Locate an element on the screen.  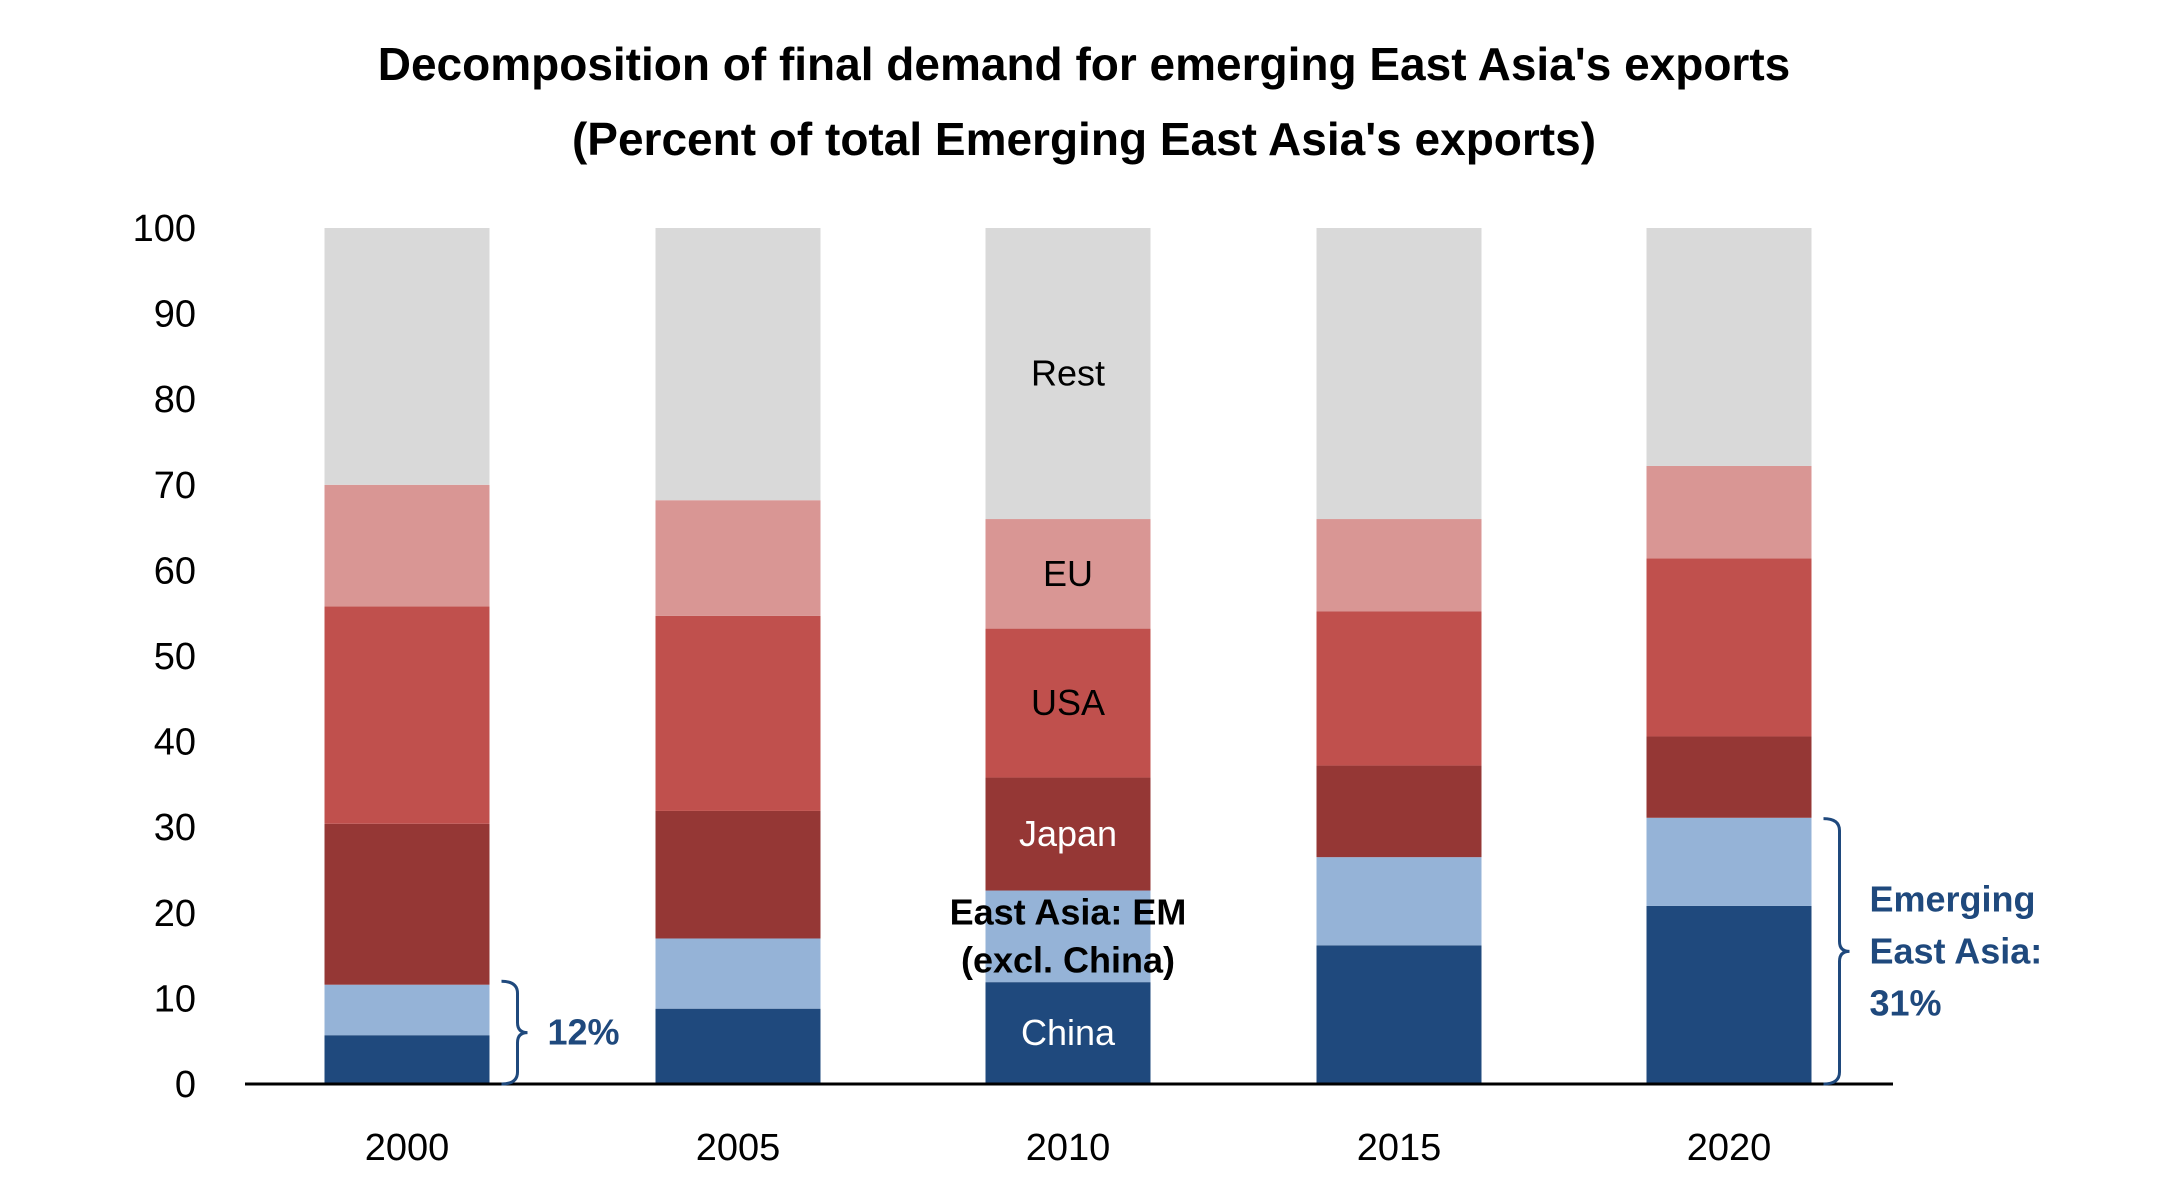
x-tick-label: 2005 is located at coordinates (738, 1148).